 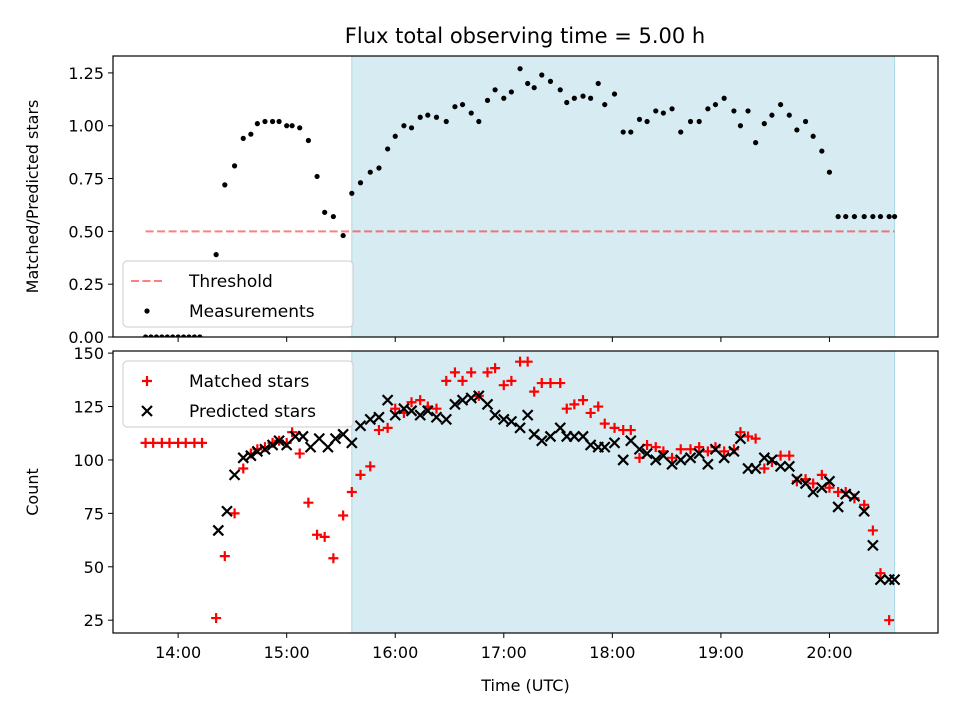 What do you see at coordinates (32, 492) in the screenshot?
I see `y-axis-label: Count` at bounding box center [32, 492].